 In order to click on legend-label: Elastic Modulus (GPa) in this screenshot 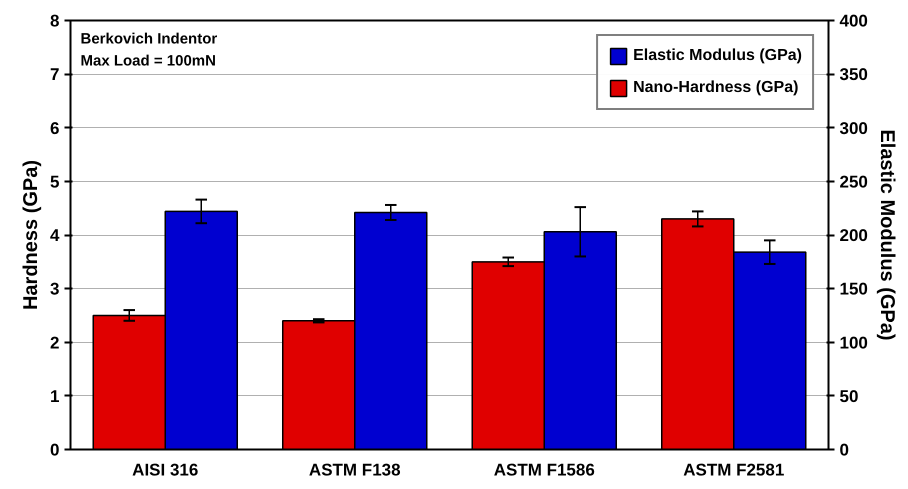, I will do `click(717, 56)`.